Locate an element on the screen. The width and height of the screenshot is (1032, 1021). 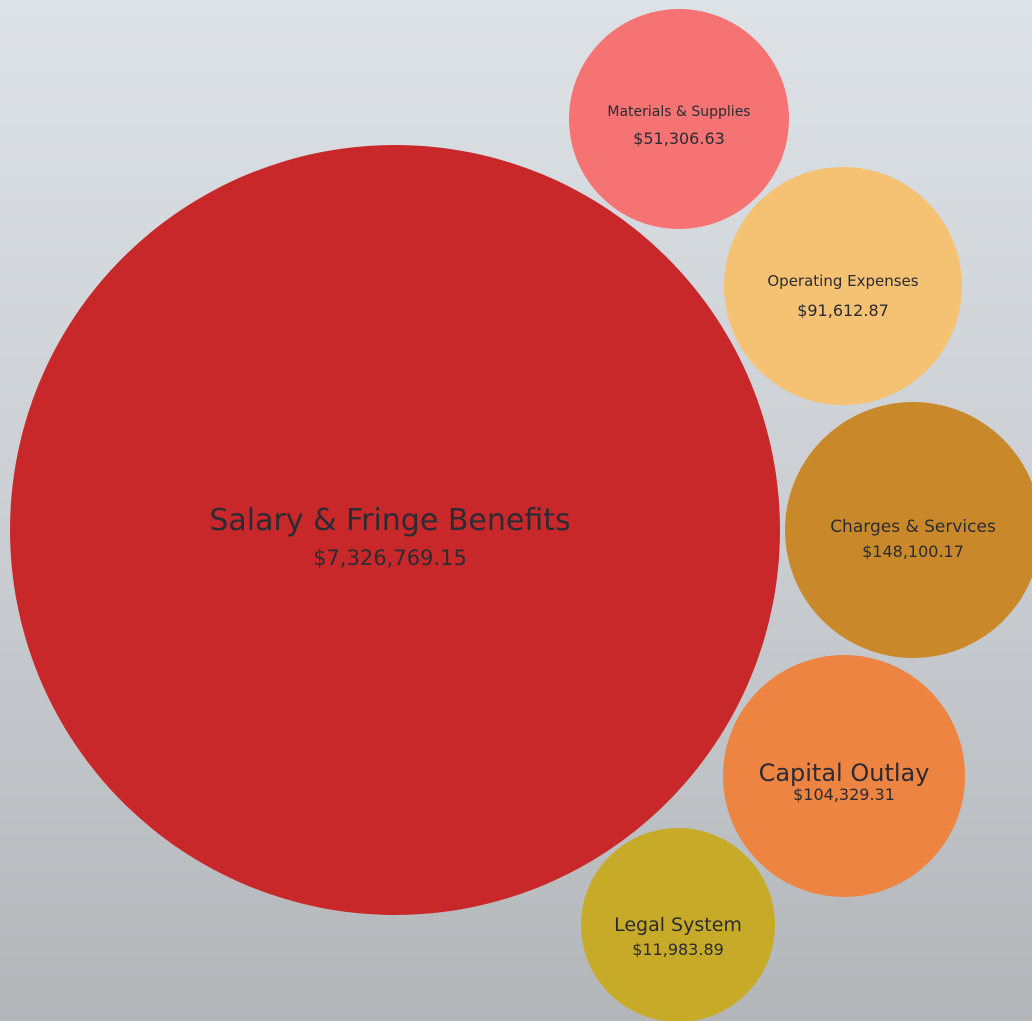
bubble-value-operating-expenses: $91,612.87 is located at coordinates (843, 310).